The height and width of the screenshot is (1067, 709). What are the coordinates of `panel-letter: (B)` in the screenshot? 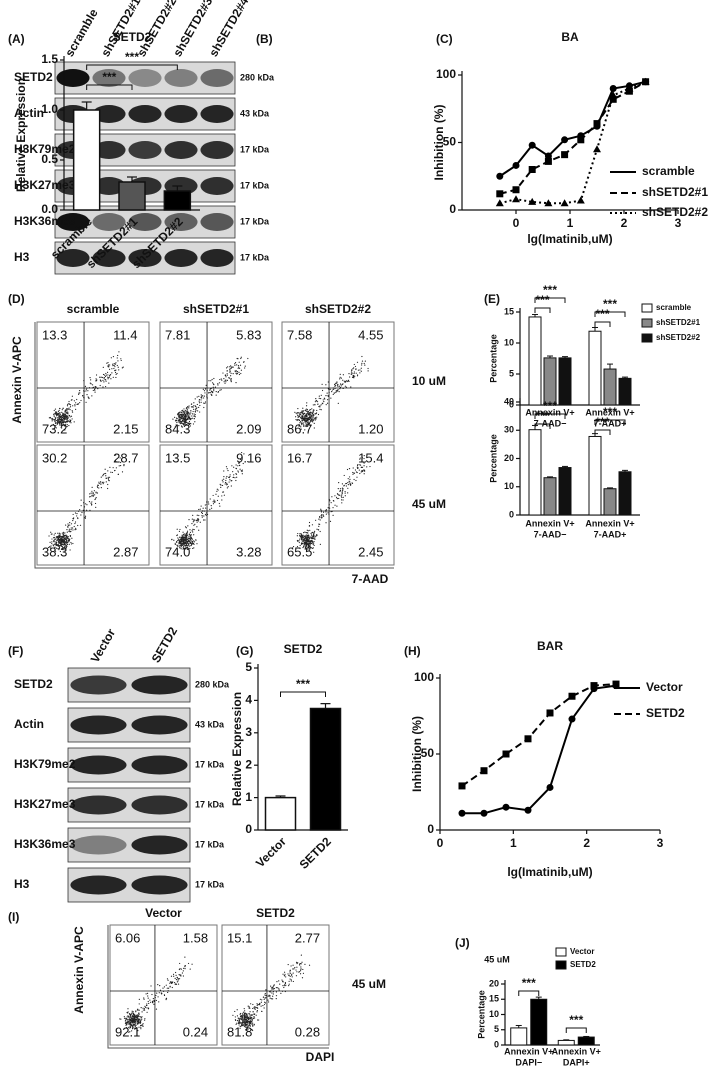 It's located at (264, 39).